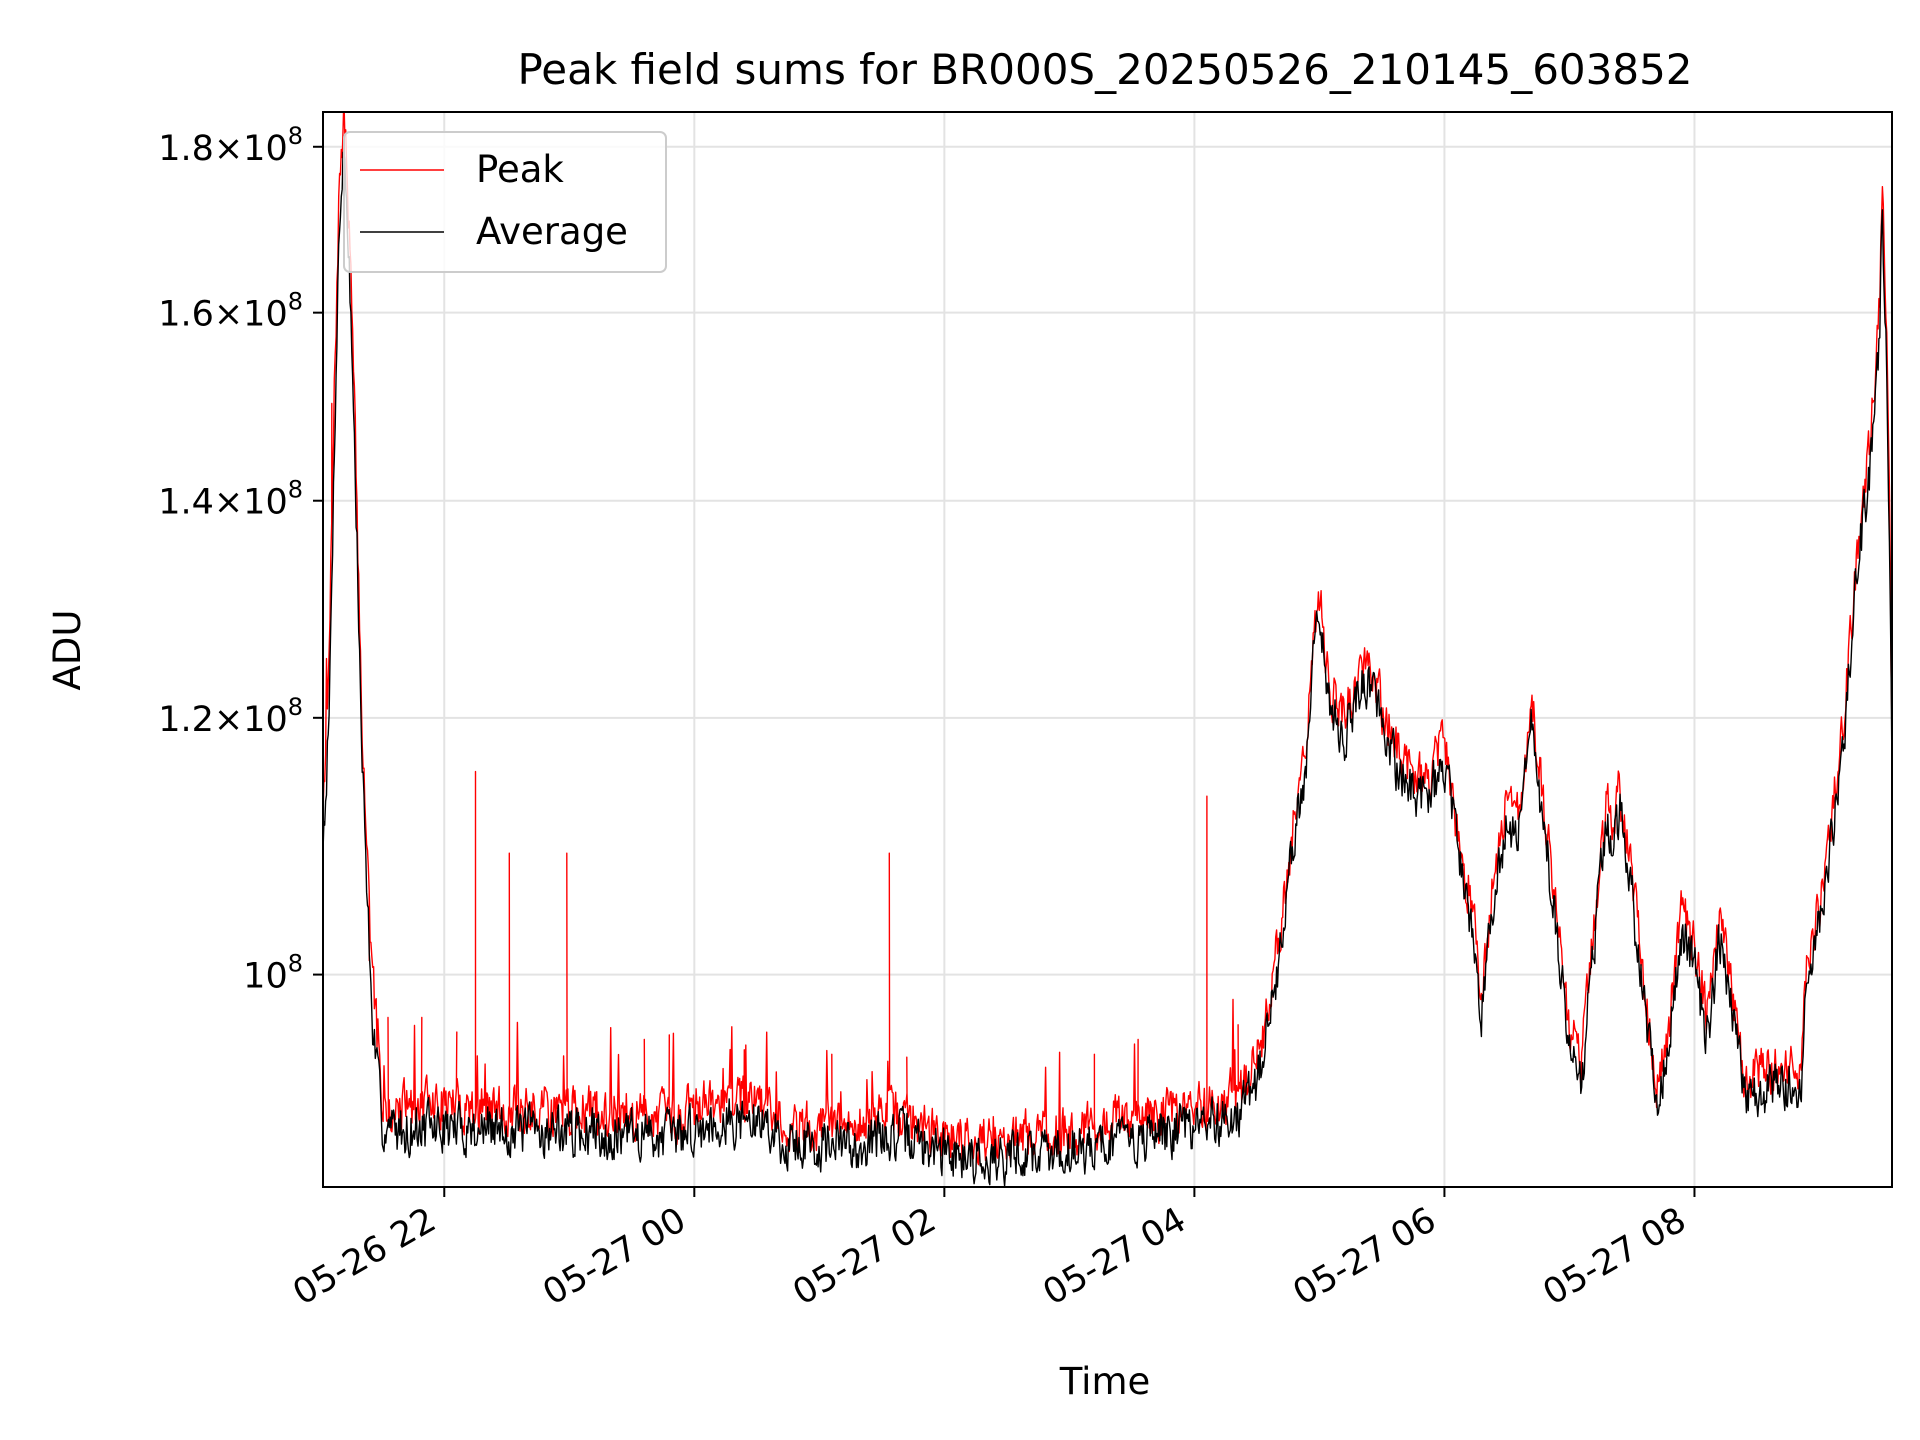  I want to click on x-tick-label: 05-27 02, so click(865, 1256).